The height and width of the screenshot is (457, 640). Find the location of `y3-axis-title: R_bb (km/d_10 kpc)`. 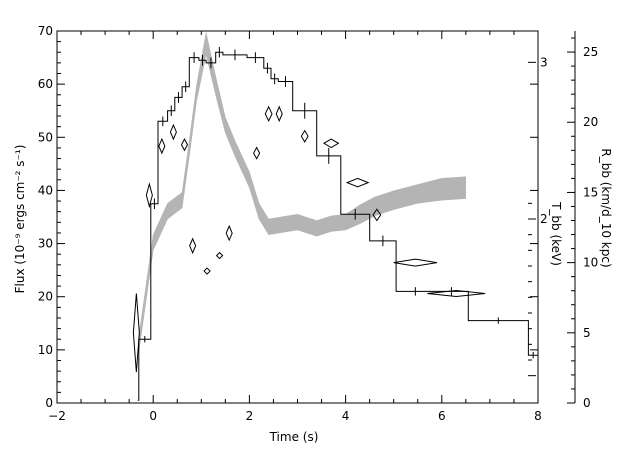

y3-axis-title: R_bb (km/d_10 kpc) is located at coordinates (606, 207).